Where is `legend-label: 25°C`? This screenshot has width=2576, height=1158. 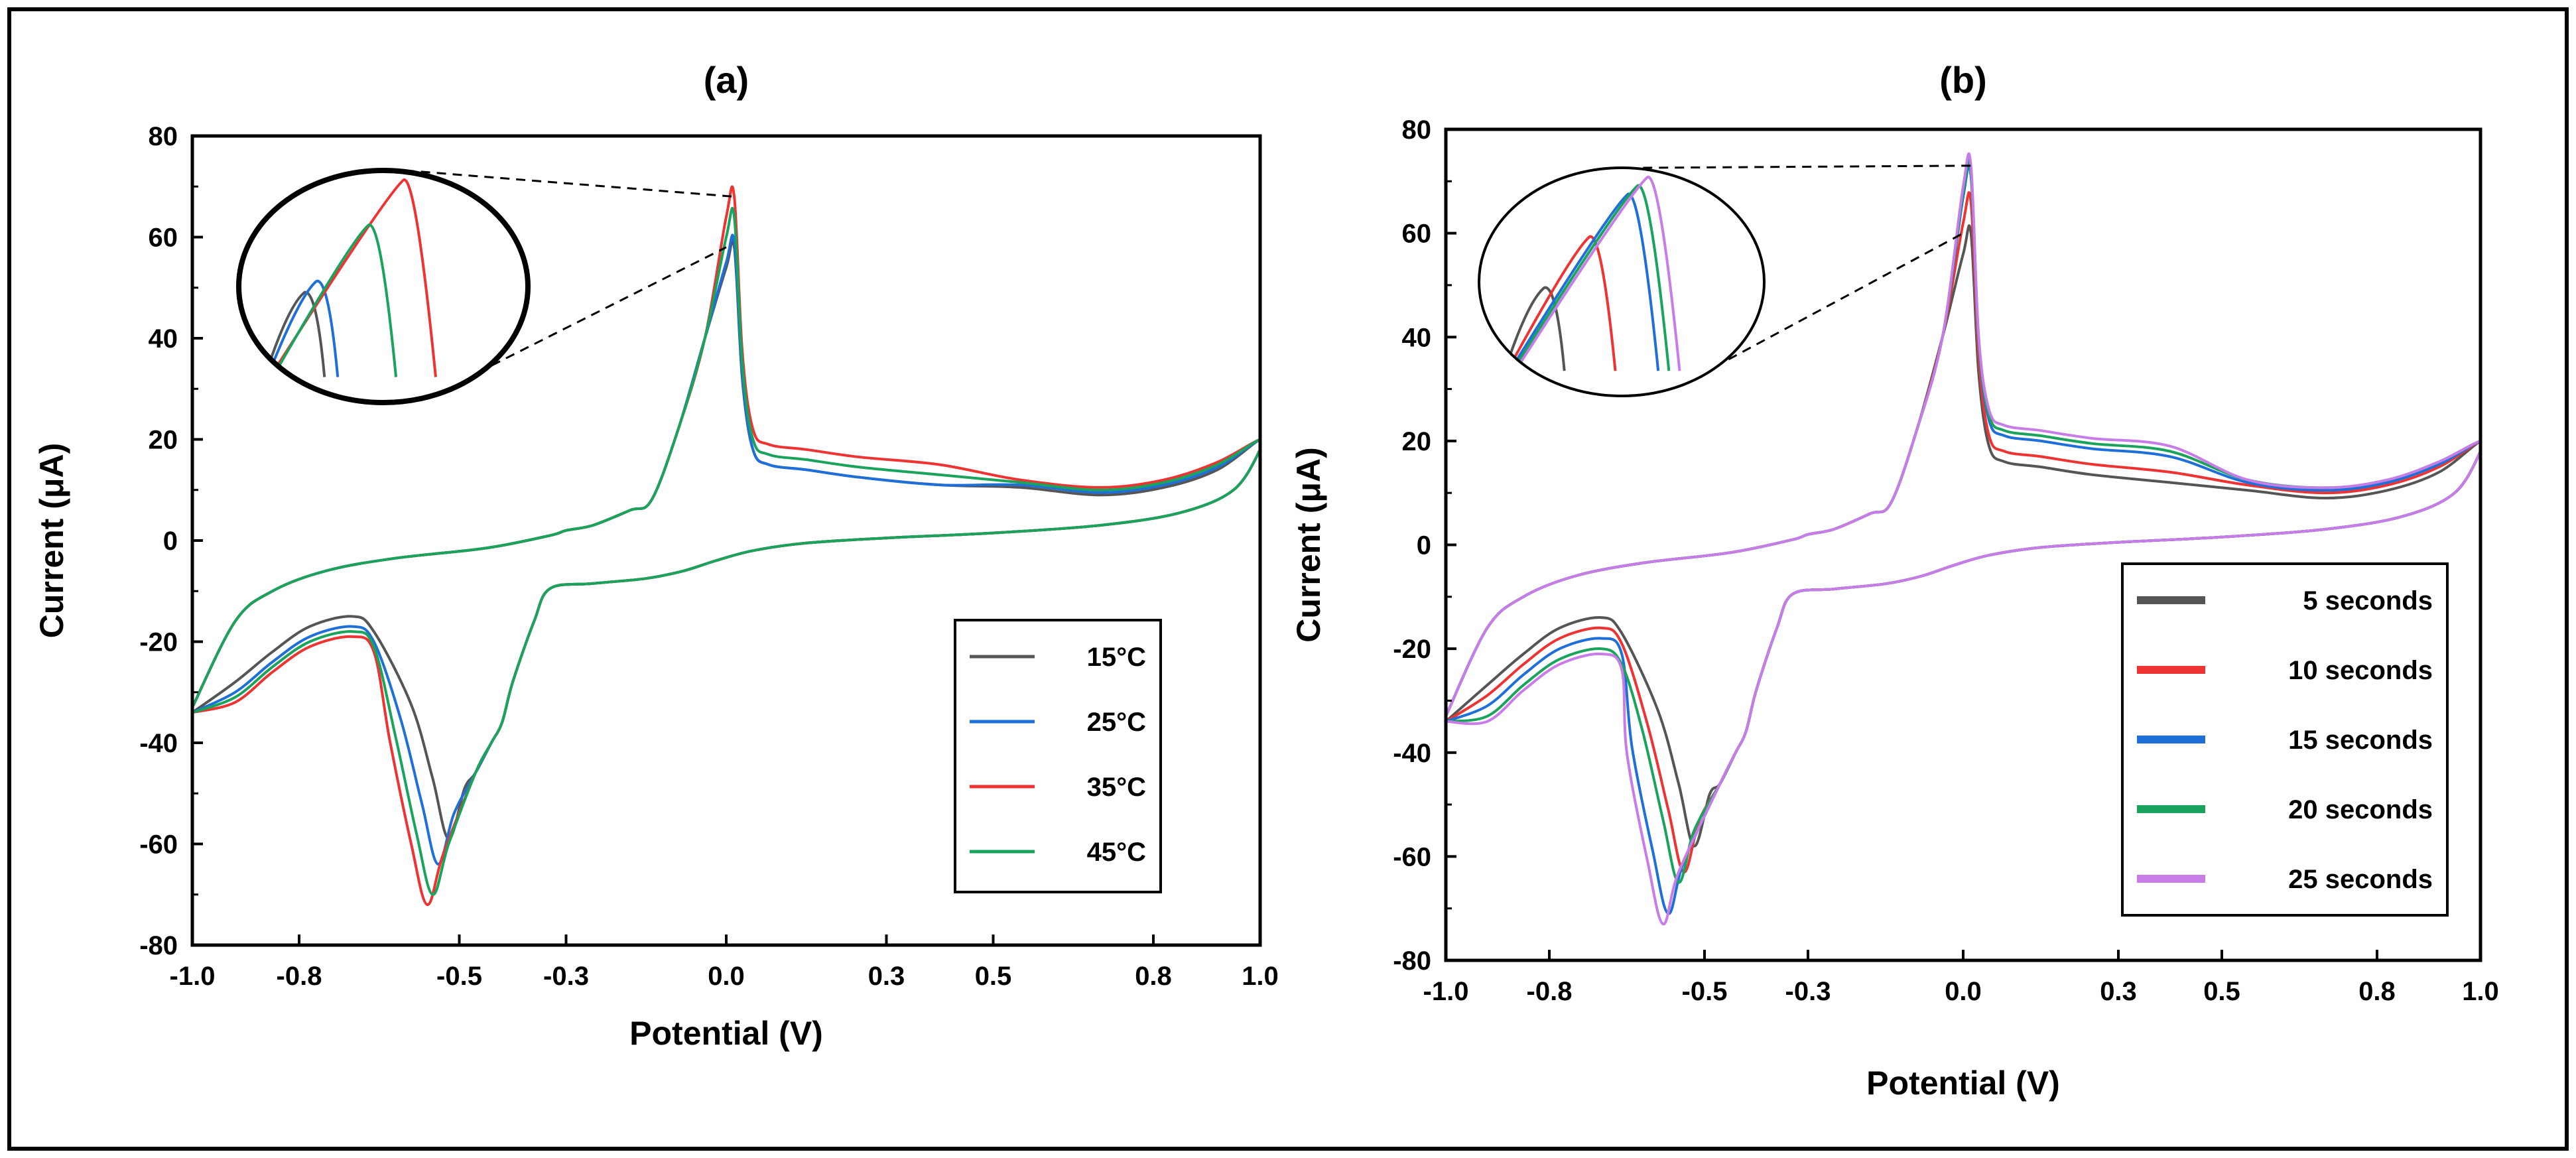 legend-label: 25°C is located at coordinates (1117, 722).